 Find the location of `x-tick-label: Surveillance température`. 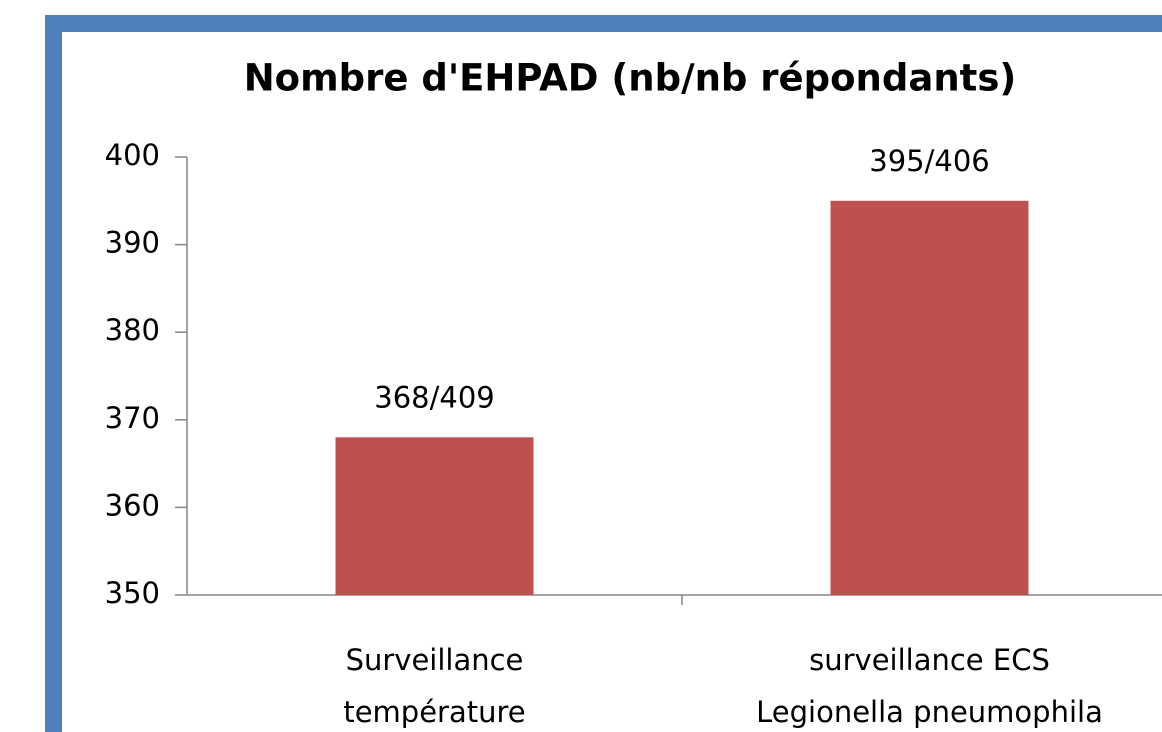

x-tick-label: Surveillance température is located at coordinates (434, 686).